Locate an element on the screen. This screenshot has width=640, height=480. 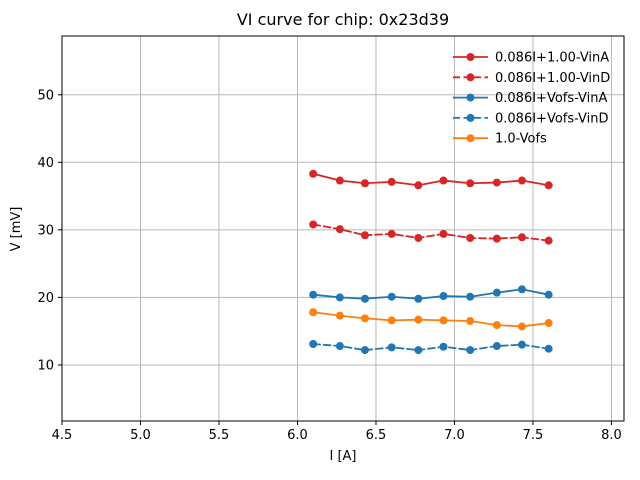
y-tick-label: 50 is located at coordinates (45, 95).